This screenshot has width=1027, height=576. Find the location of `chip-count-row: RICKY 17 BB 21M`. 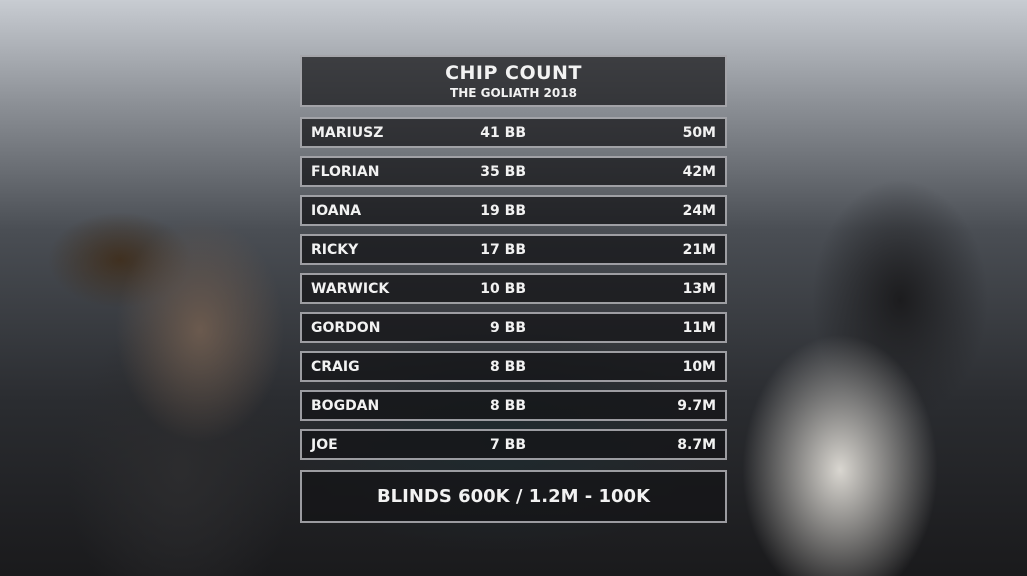

chip-count-row: RICKY 17 BB 21M is located at coordinates (513, 249).